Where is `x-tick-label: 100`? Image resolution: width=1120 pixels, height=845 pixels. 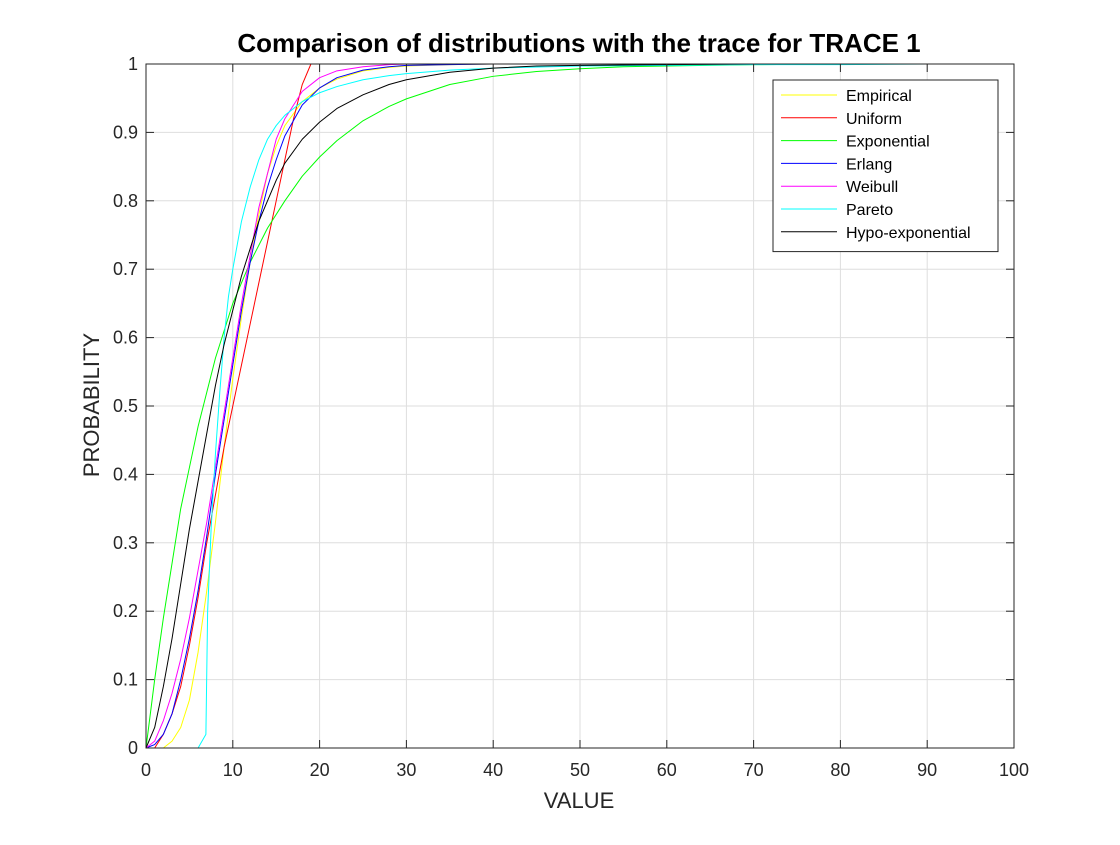
x-tick-label: 100 is located at coordinates (1014, 770).